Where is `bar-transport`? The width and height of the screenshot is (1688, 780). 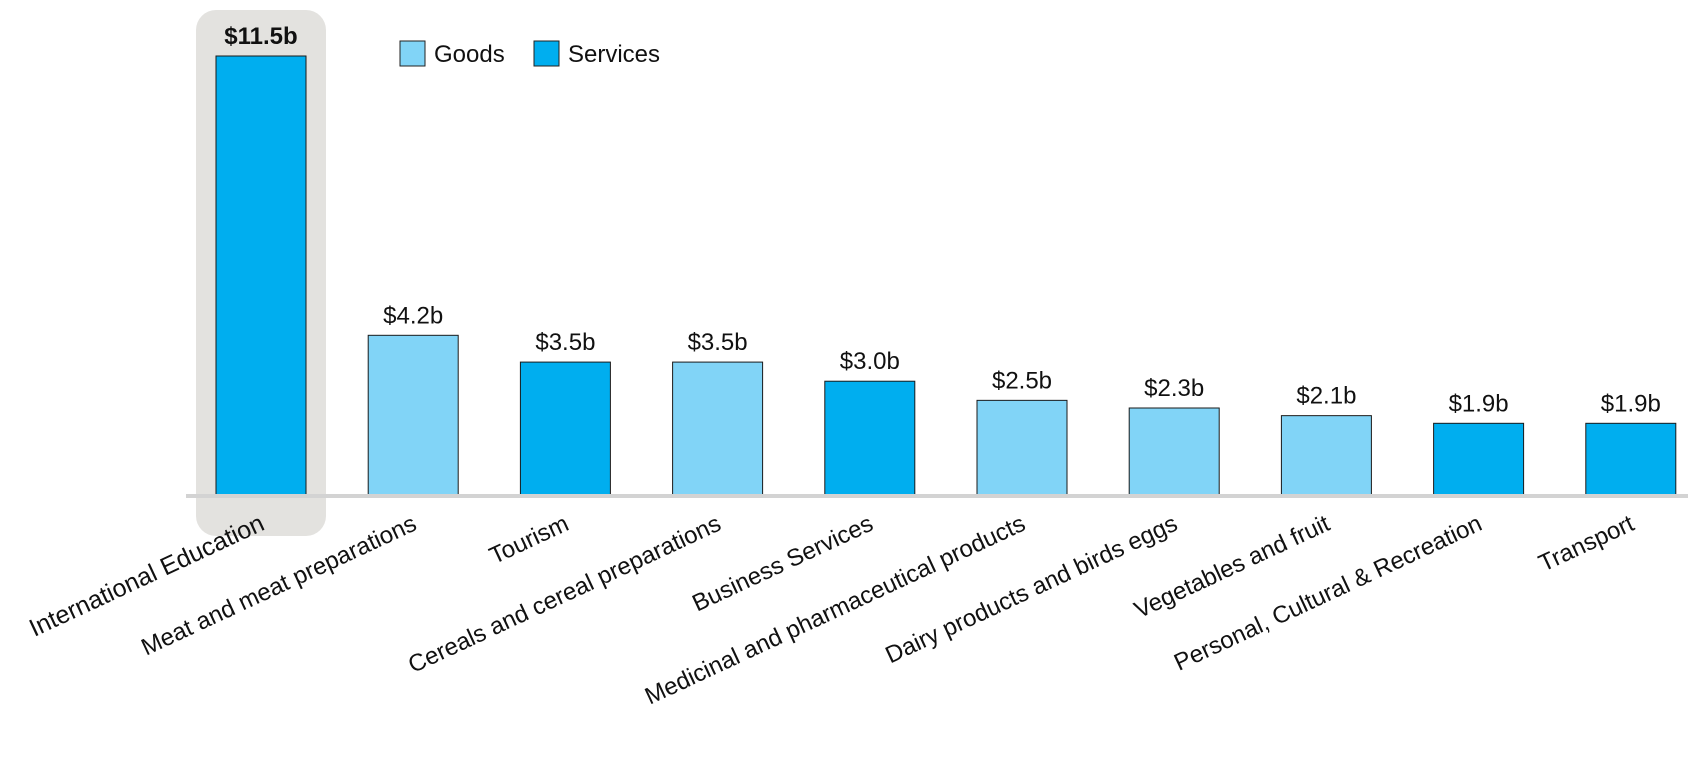 bar-transport is located at coordinates (1631, 459).